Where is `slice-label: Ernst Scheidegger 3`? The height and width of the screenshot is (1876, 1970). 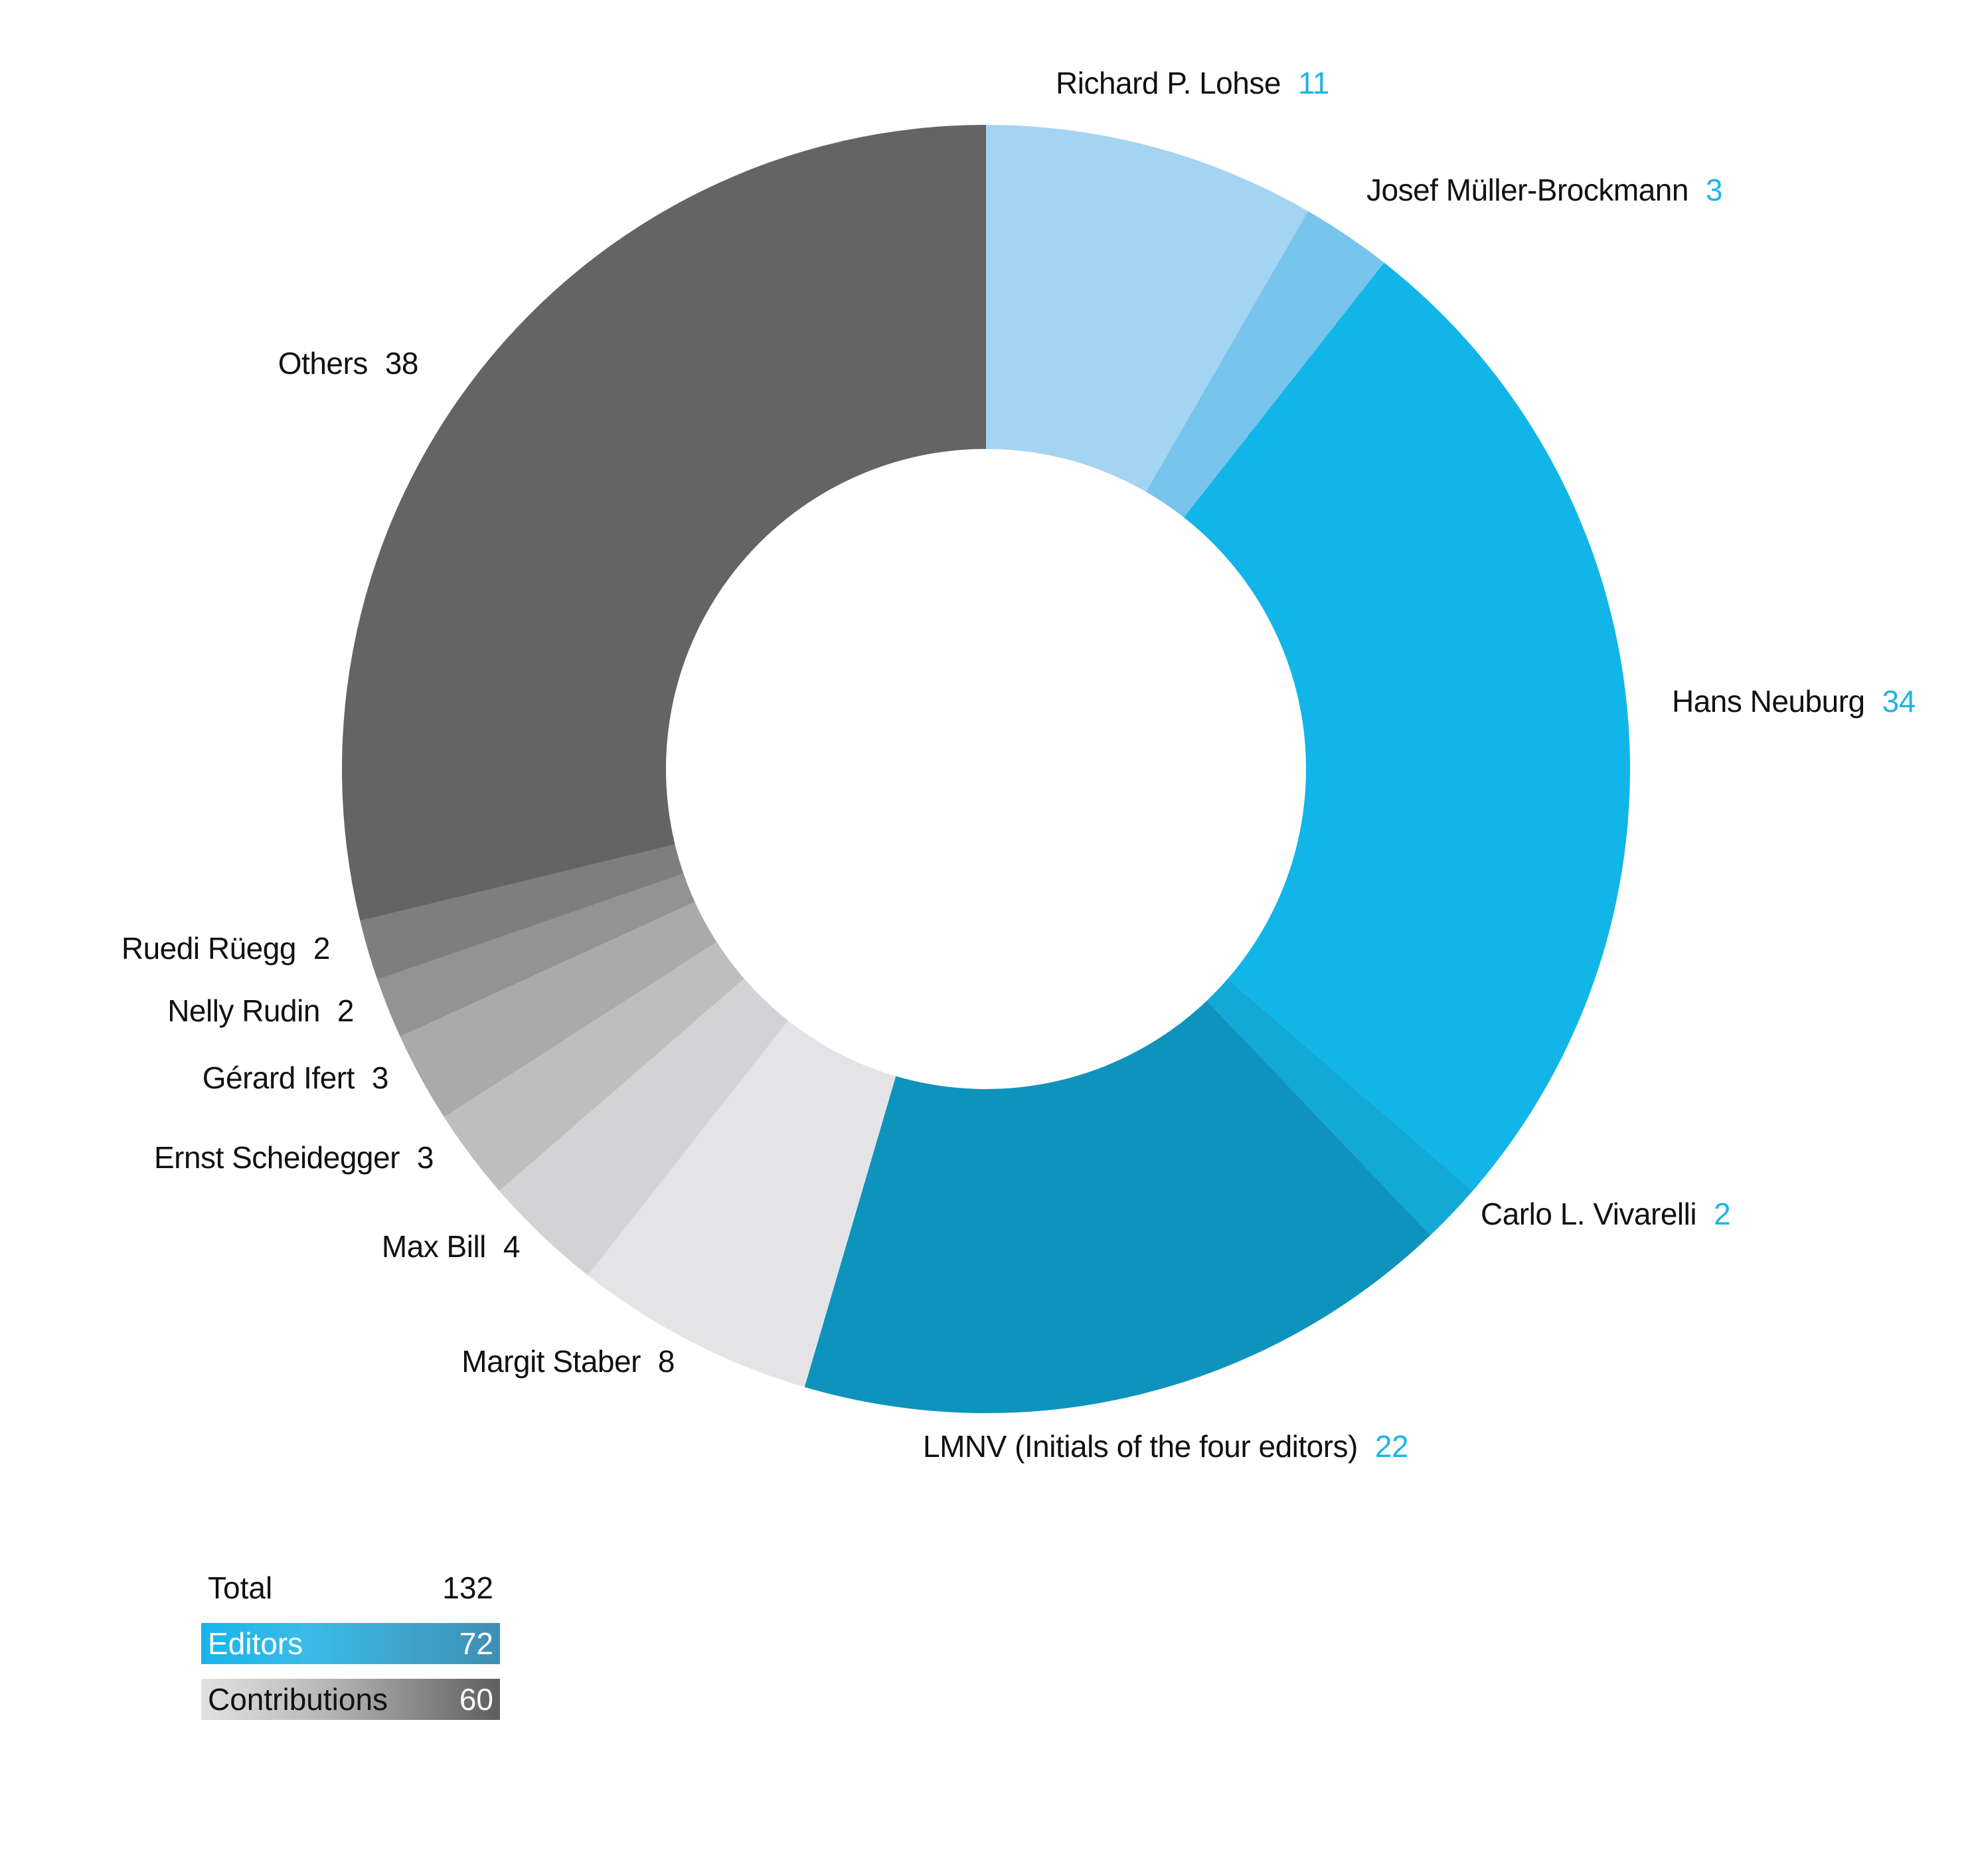 slice-label: Ernst Scheidegger 3 is located at coordinates (294, 1157).